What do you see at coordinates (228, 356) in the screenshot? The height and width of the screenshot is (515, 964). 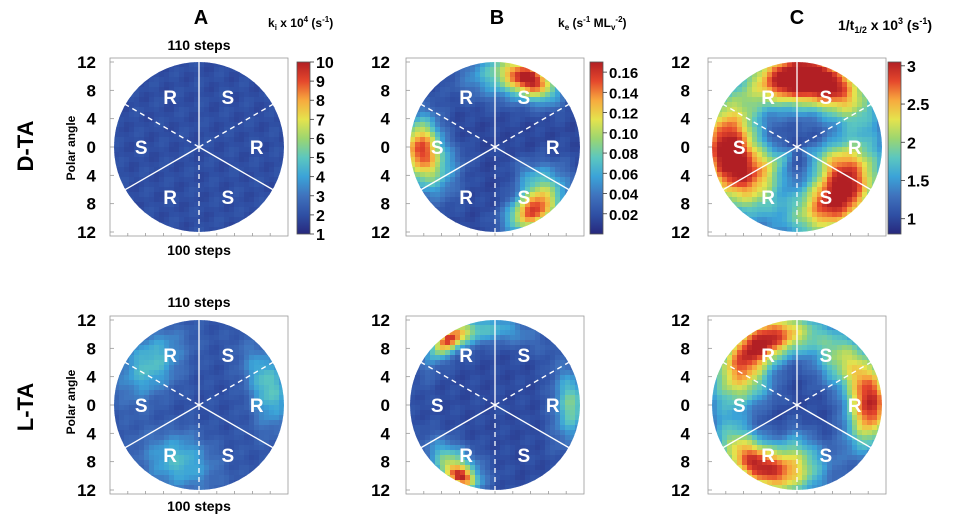 I see `sector-label: S` at bounding box center [228, 356].